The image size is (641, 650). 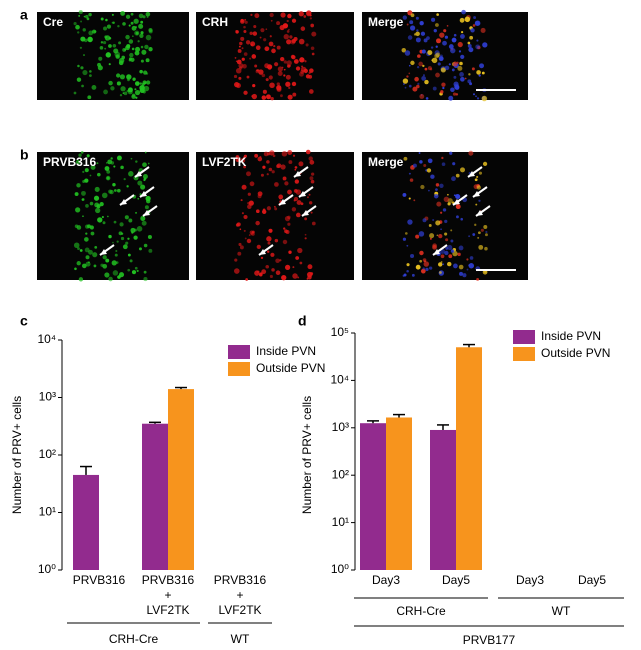 What do you see at coordinates (224, 162) in the screenshot?
I see `image-label: LVF2TK` at bounding box center [224, 162].